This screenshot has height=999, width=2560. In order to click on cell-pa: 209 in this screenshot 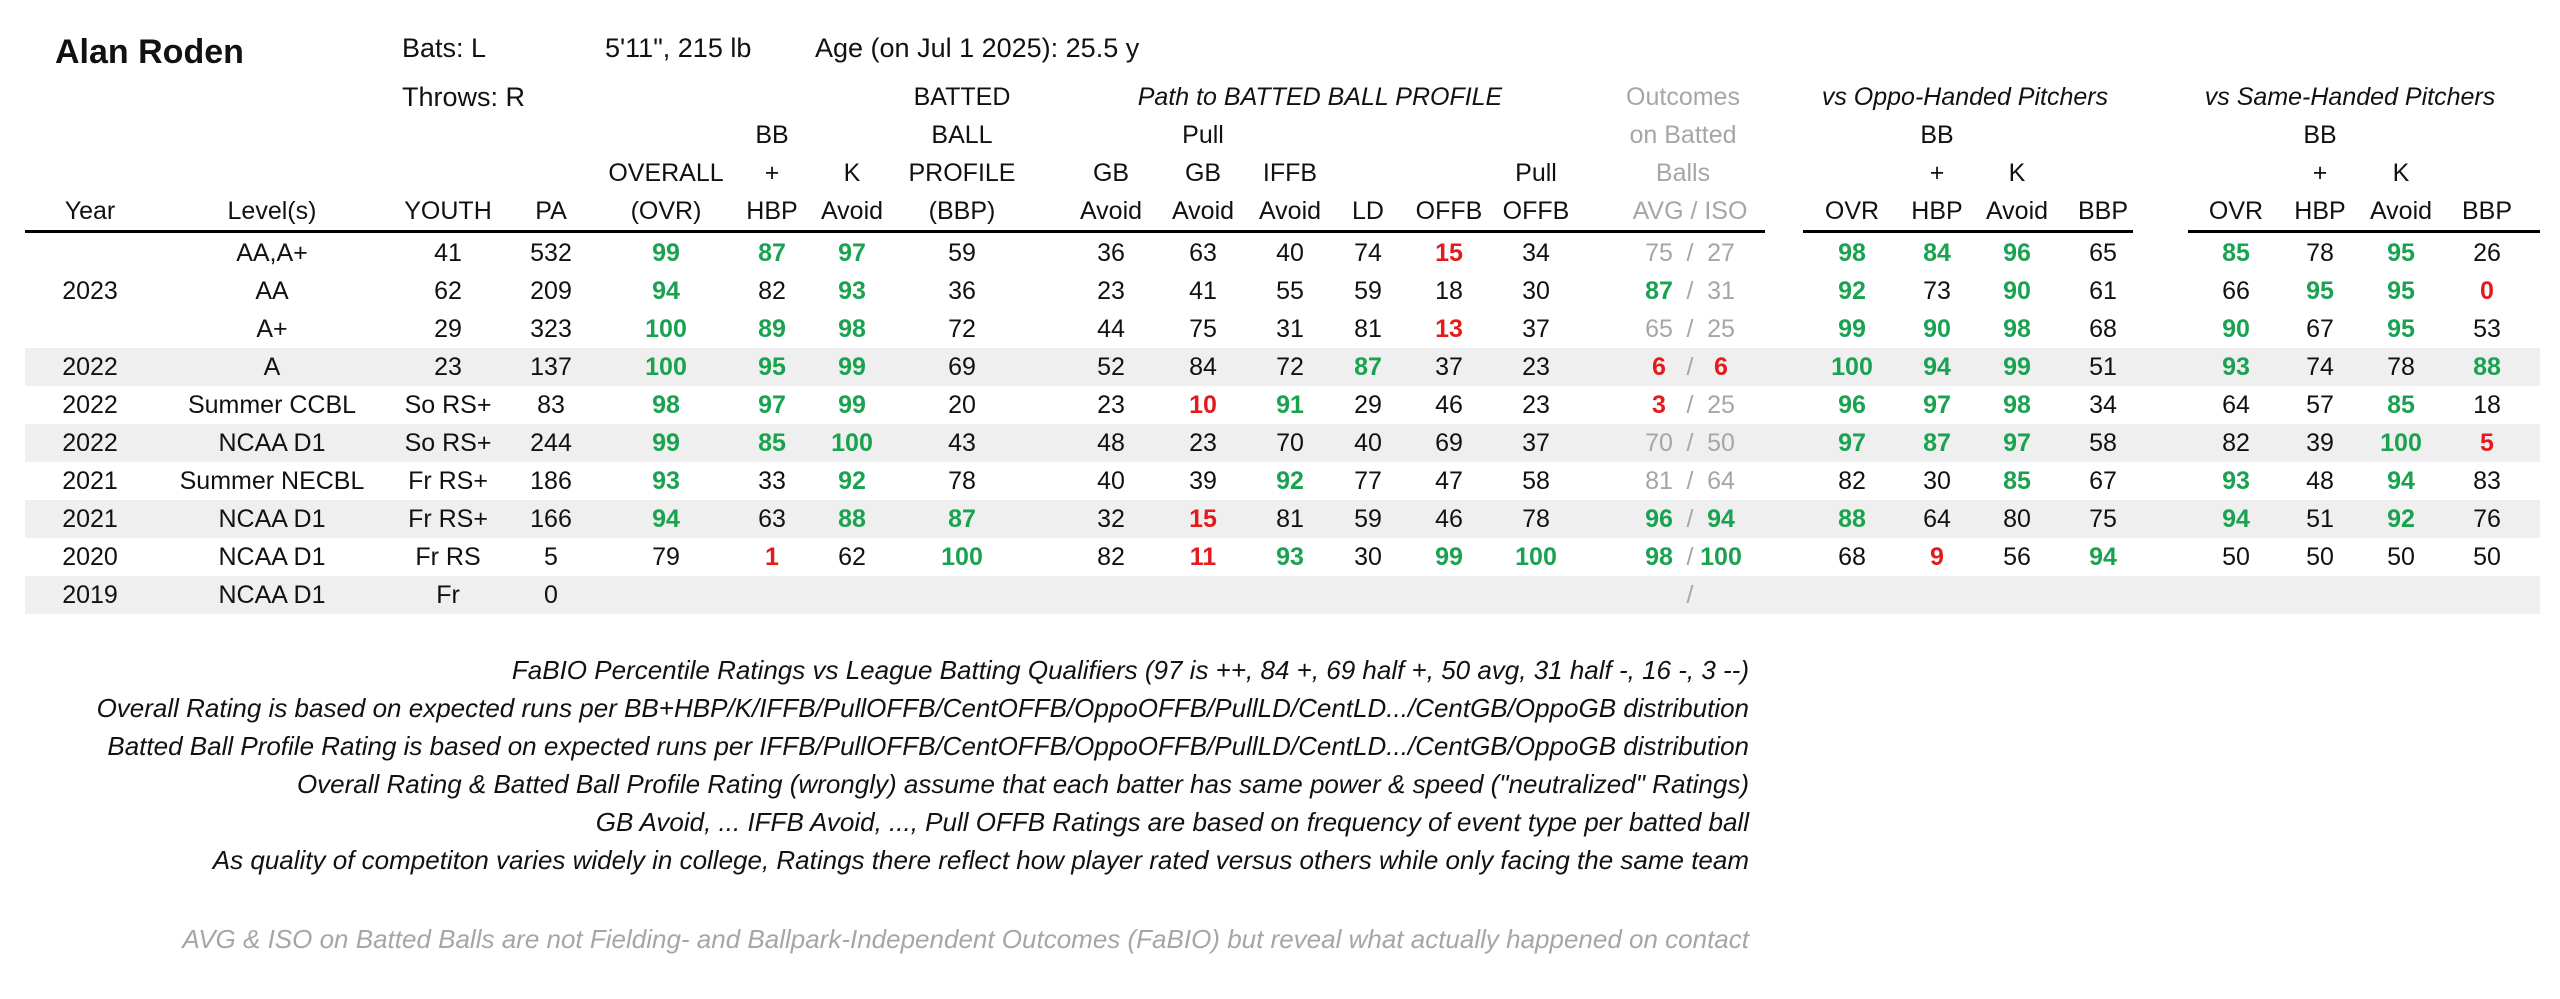, I will do `click(551, 291)`.